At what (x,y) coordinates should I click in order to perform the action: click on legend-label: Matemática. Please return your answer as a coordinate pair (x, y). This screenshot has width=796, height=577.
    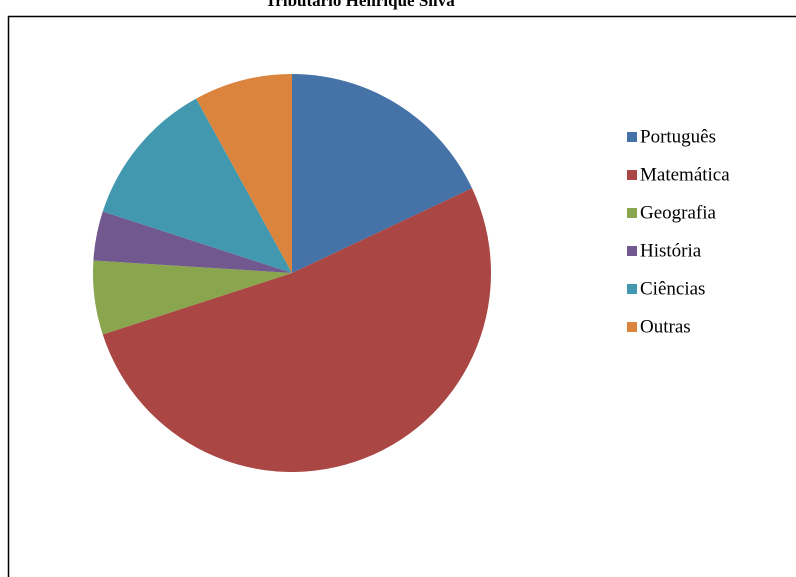
    Looking at the image, I should click on (685, 174).